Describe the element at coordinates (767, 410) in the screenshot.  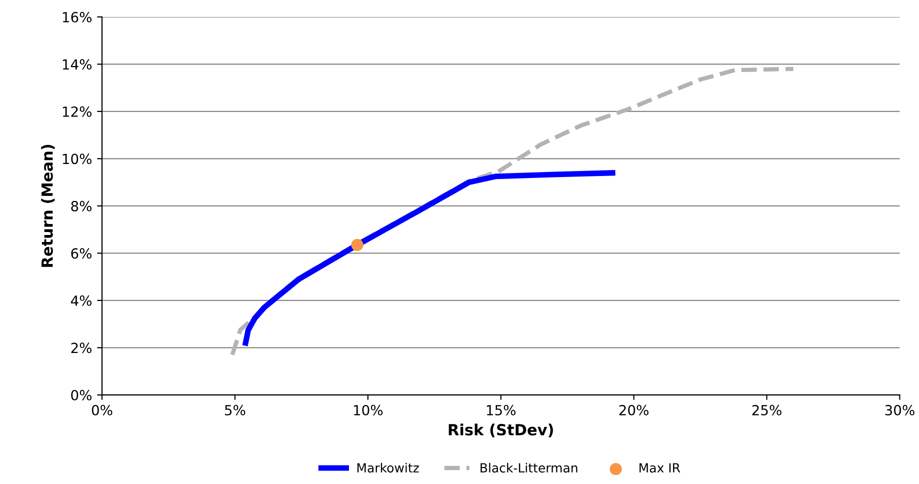
I see `x-tick-label: 25%` at that location.